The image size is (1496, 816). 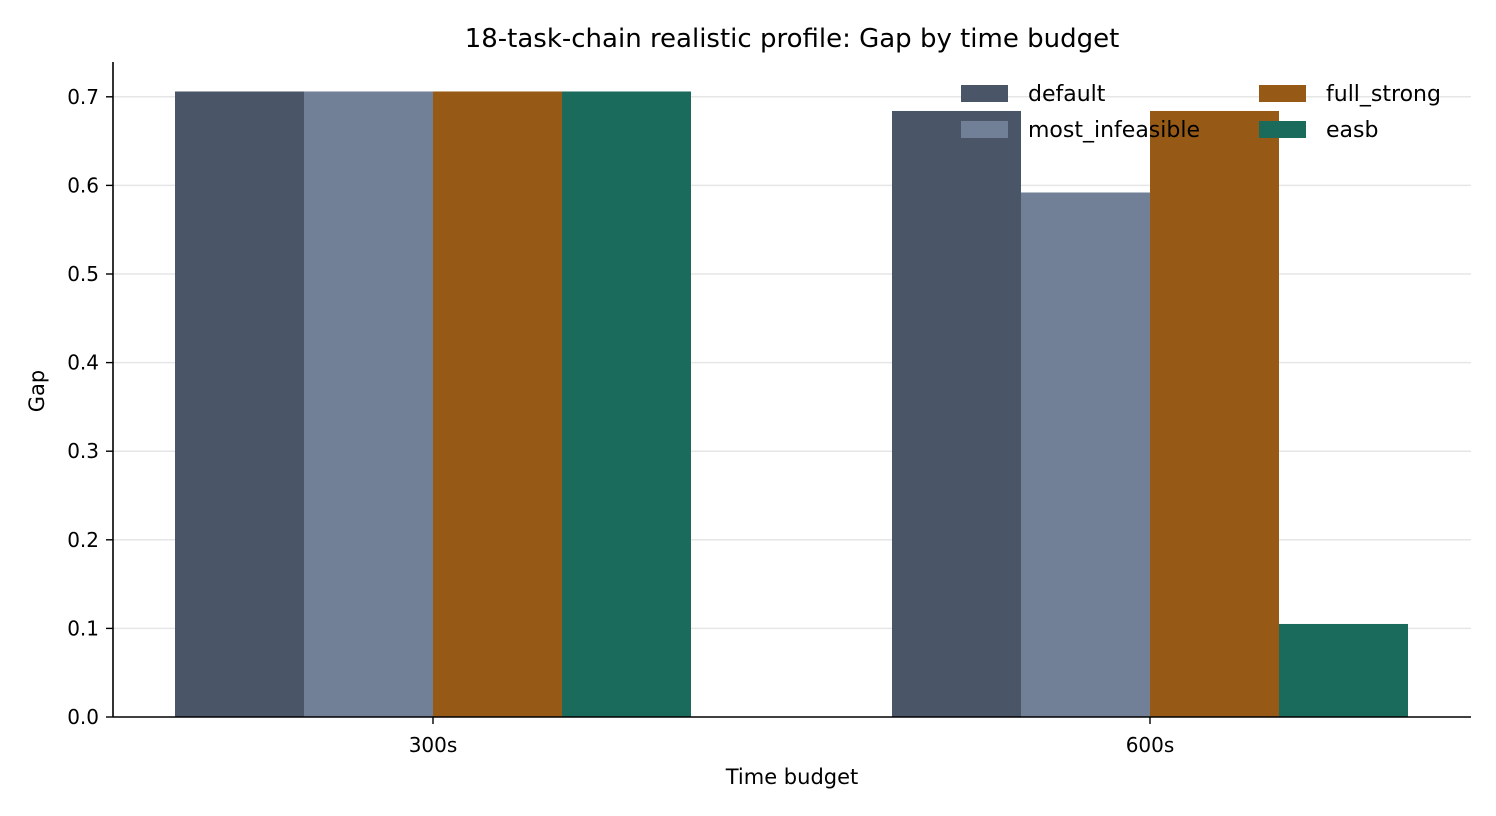 I want to click on y-axis-label: Gap, so click(x=37, y=391).